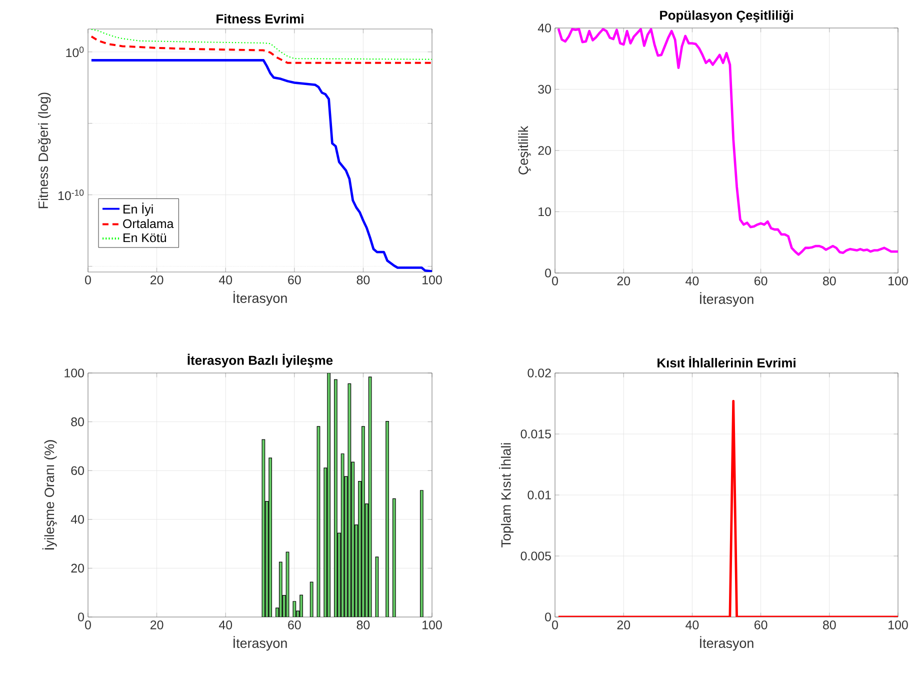 The width and height of the screenshot is (920, 684). What do you see at coordinates (539, 495) in the screenshot?
I see `y-tick-label: 0.01` at bounding box center [539, 495].